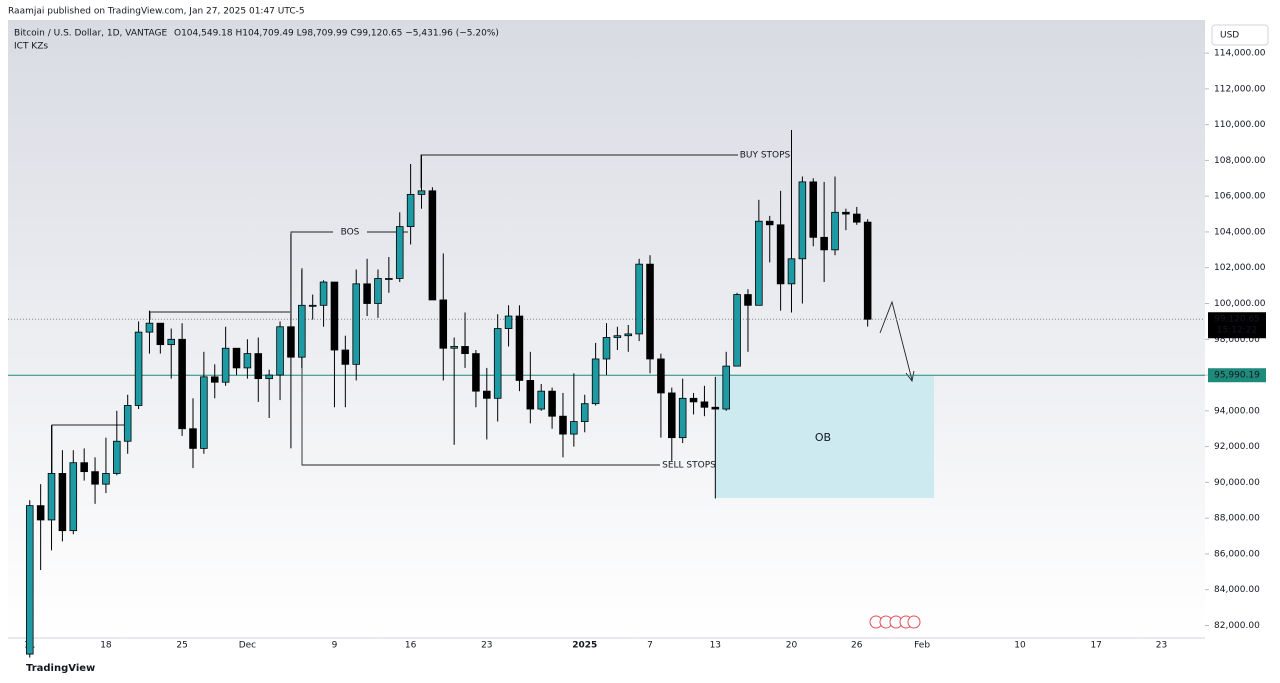 The width and height of the screenshot is (1280, 683). What do you see at coordinates (411, 646) in the screenshot?
I see `x-tick-label: 16` at bounding box center [411, 646].